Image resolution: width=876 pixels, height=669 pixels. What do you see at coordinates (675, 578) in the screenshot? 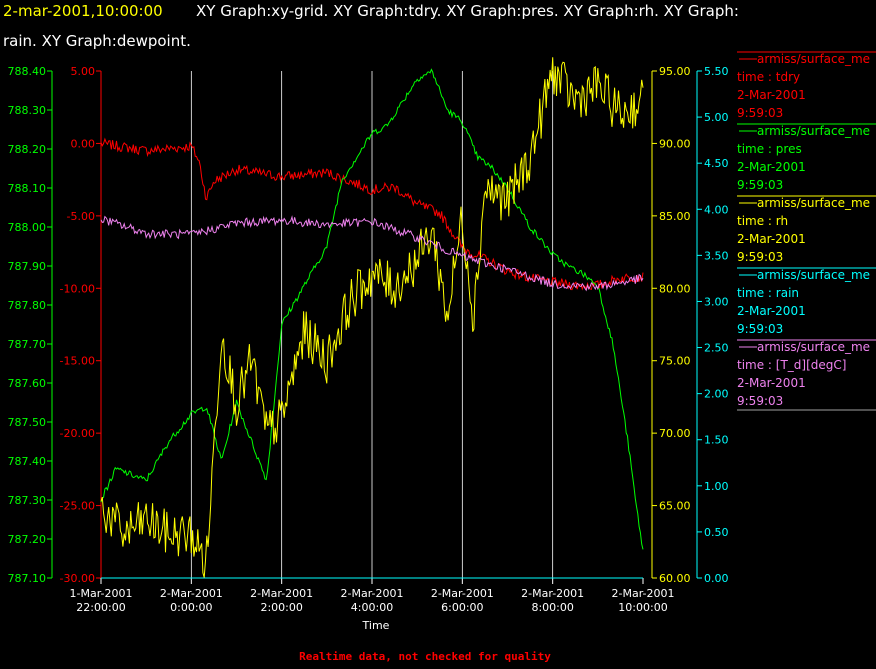
I see `rh-tick-label: 60.00` at bounding box center [675, 578].